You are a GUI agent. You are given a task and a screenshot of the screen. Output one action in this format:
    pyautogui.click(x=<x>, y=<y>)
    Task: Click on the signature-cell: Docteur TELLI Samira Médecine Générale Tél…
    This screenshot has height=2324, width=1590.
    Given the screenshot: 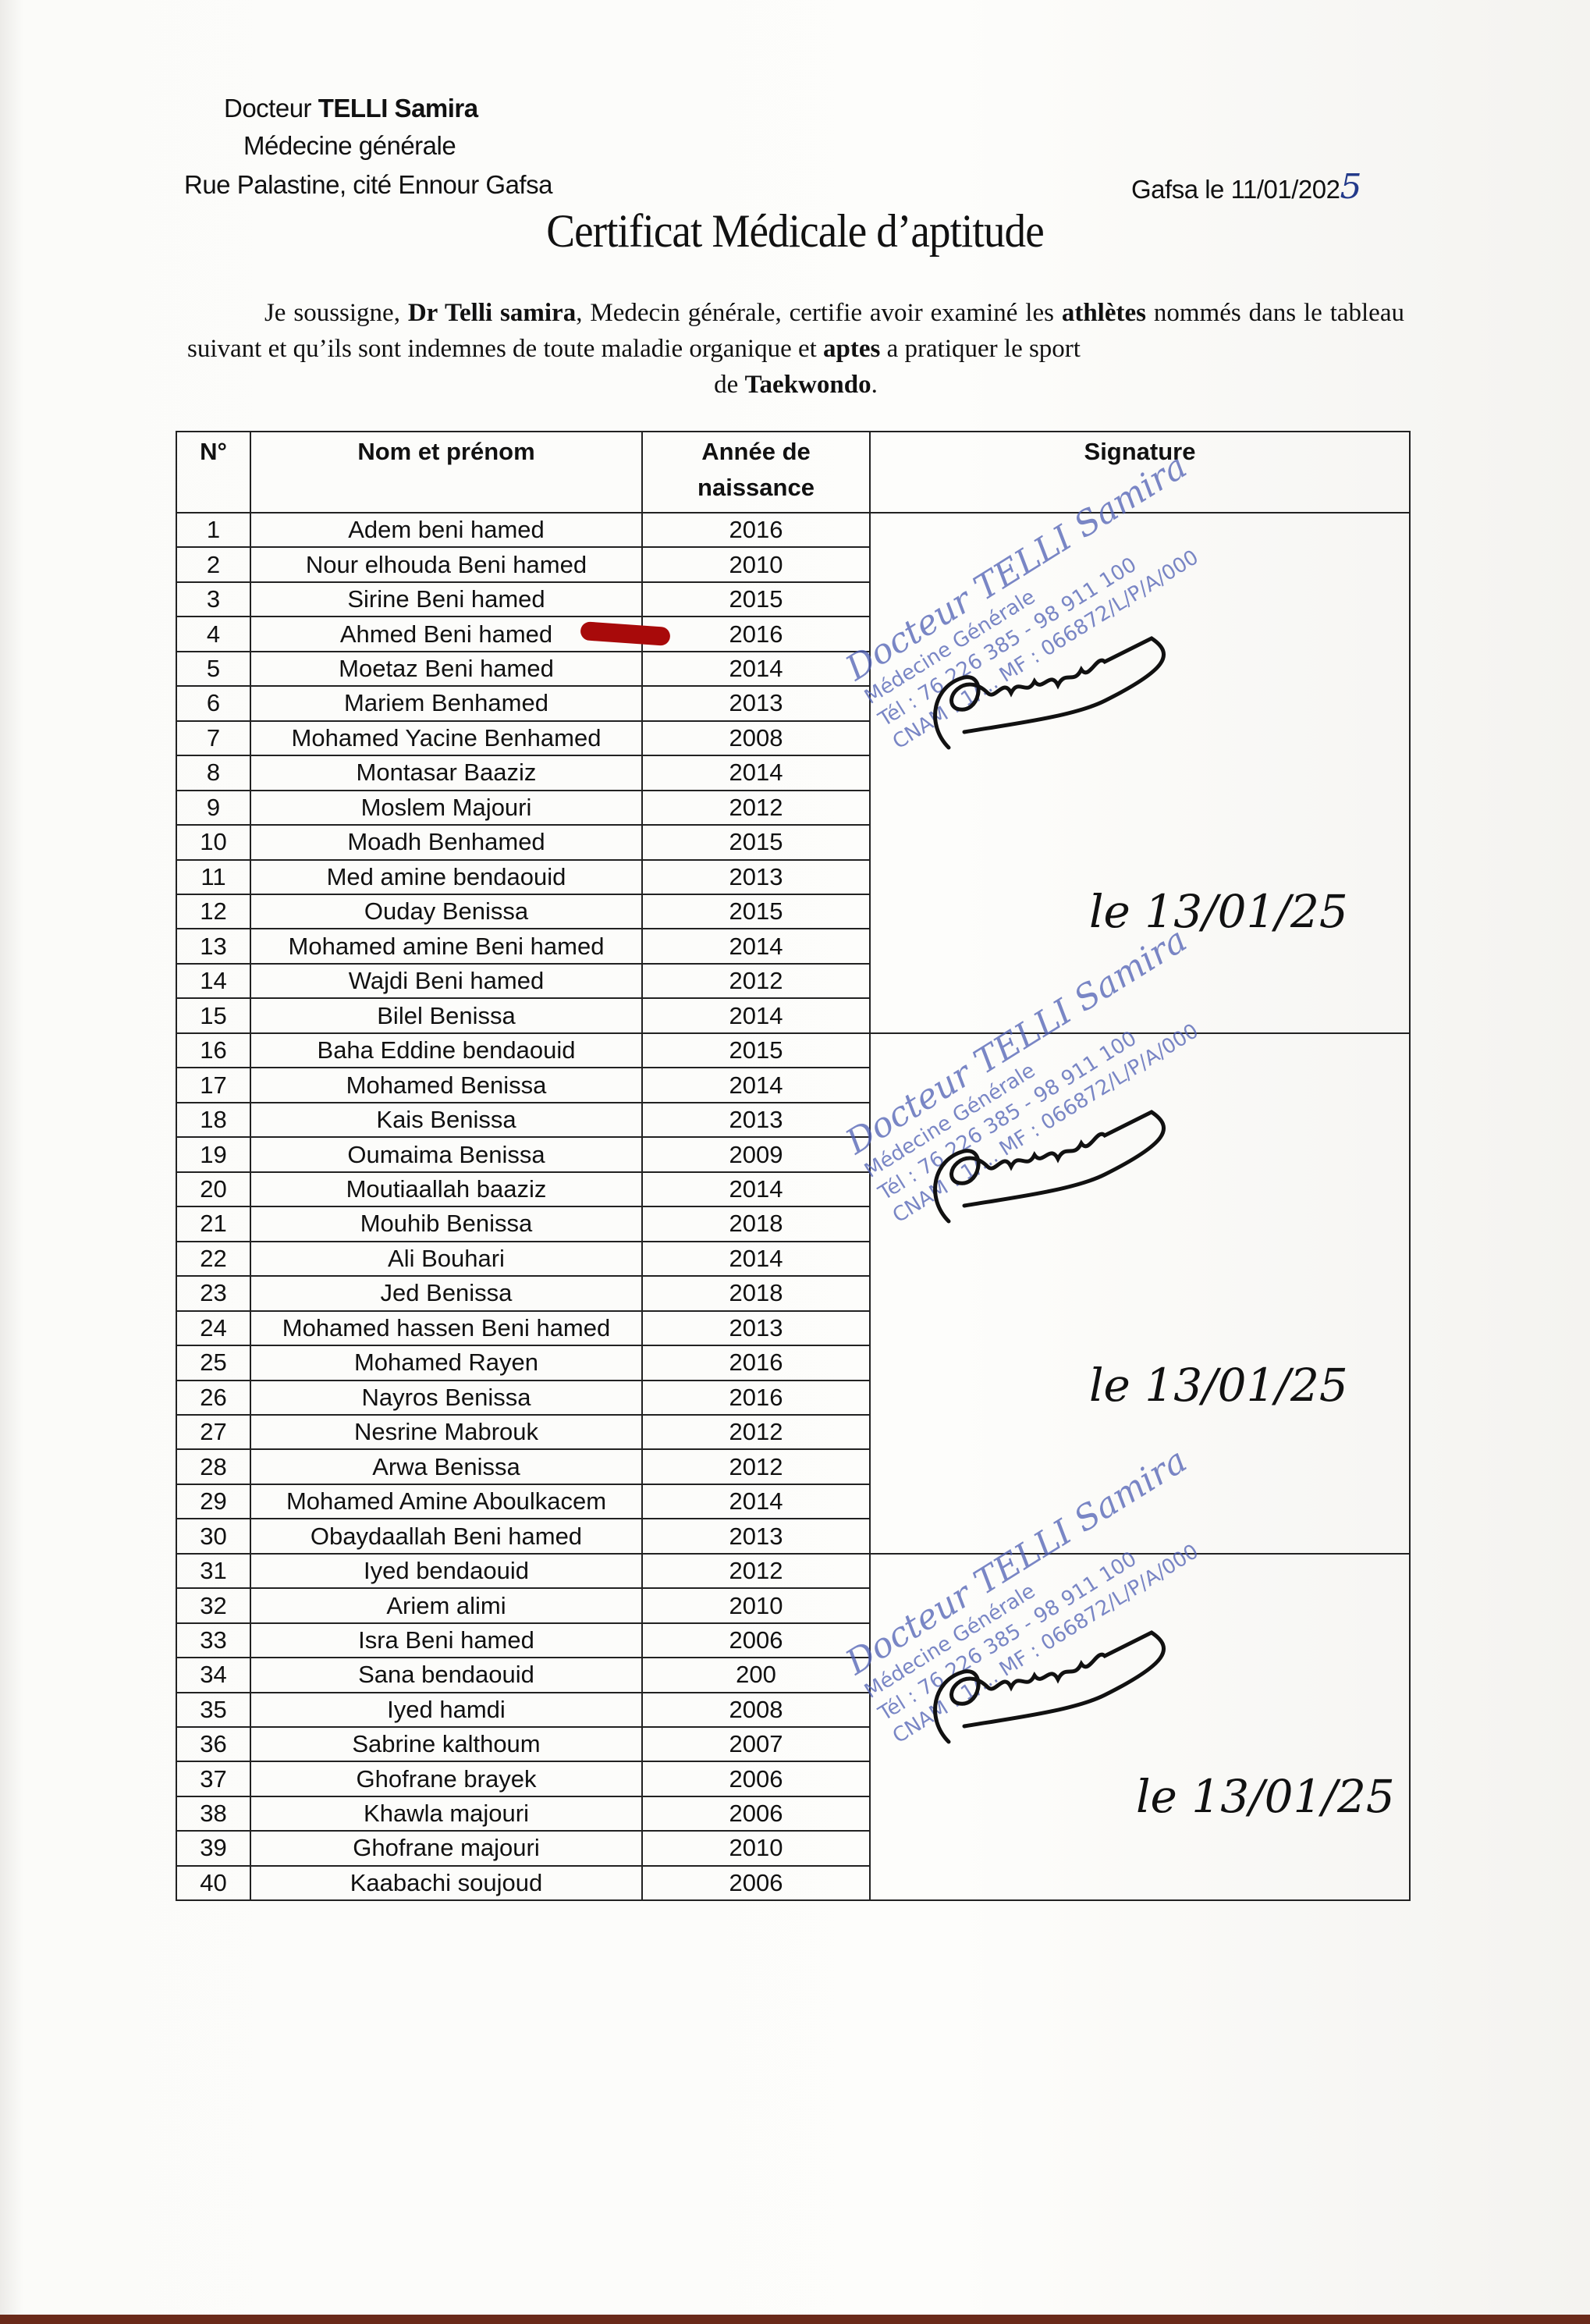 What is the action you would take?
    pyautogui.click(x=1125, y=1237)
    